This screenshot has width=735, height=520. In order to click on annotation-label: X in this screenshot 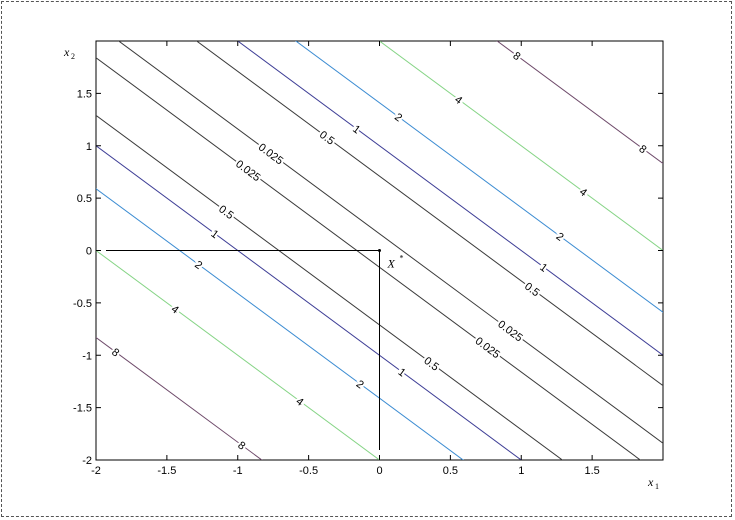, I will do `click(391, 264)`.